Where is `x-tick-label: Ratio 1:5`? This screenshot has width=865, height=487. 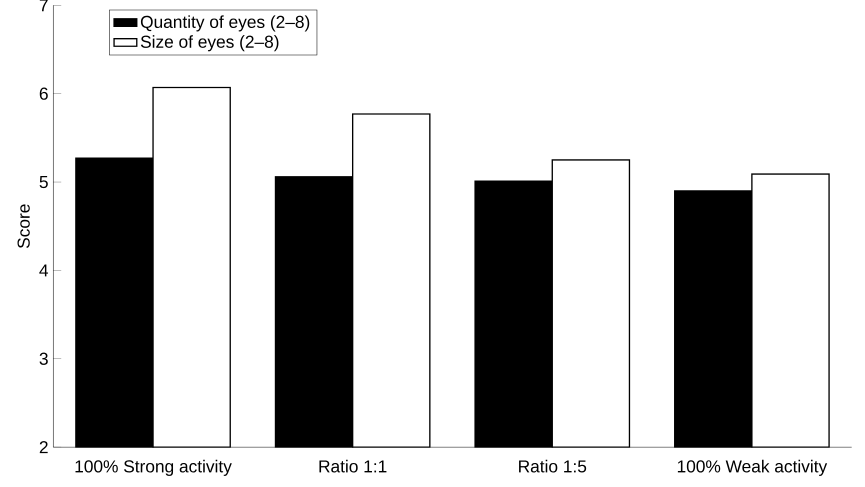
x-tick-label: Ratio 1:5 is located at coordinates (552, 466).